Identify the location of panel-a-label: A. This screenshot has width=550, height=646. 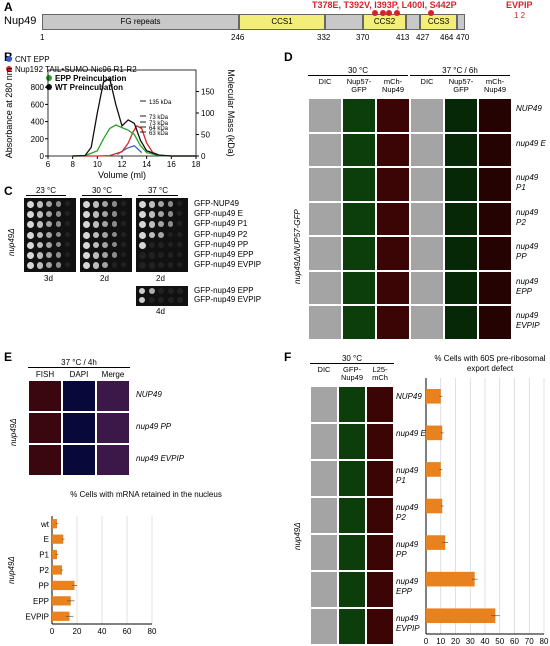
(8, 7).